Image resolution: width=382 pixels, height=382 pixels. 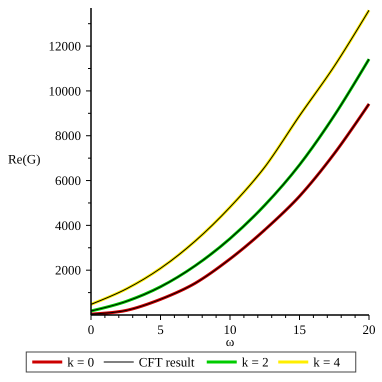 What do you see at coordinates (91, 329) in the screenshot?
I see `x-tick-label: 0` at bounding box center [91, 329].